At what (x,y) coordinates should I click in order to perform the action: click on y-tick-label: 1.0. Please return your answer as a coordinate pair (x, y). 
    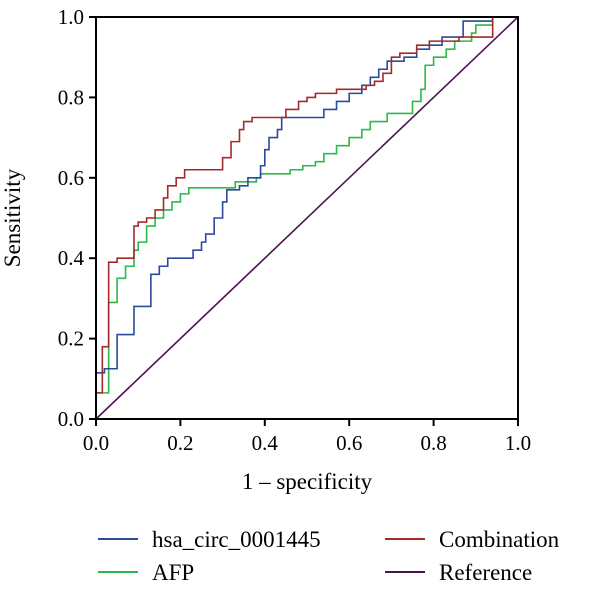
    Looking at the image, I should click on (71, 17).